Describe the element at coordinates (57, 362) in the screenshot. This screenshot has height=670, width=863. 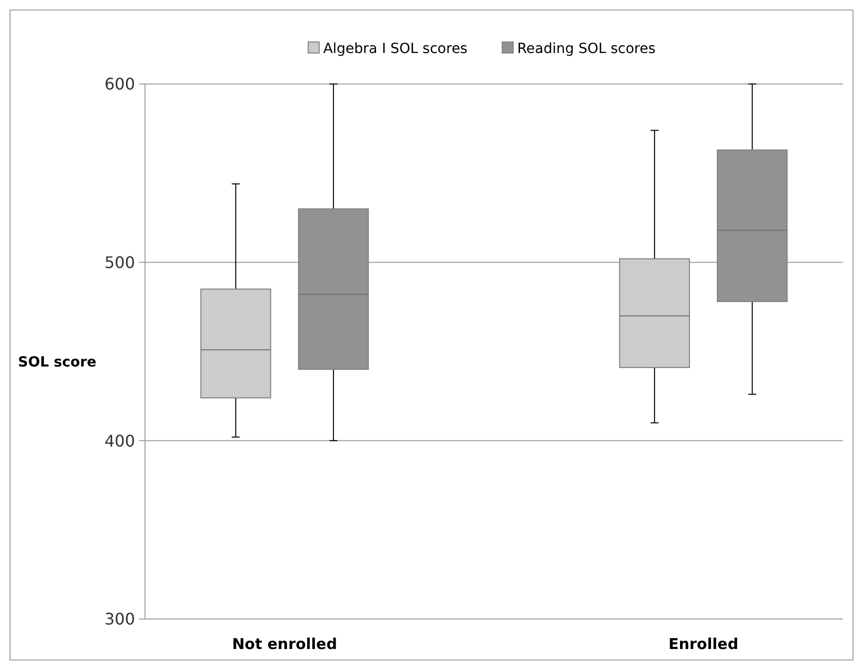
I see `y-axis-title: SOL score` at that location.